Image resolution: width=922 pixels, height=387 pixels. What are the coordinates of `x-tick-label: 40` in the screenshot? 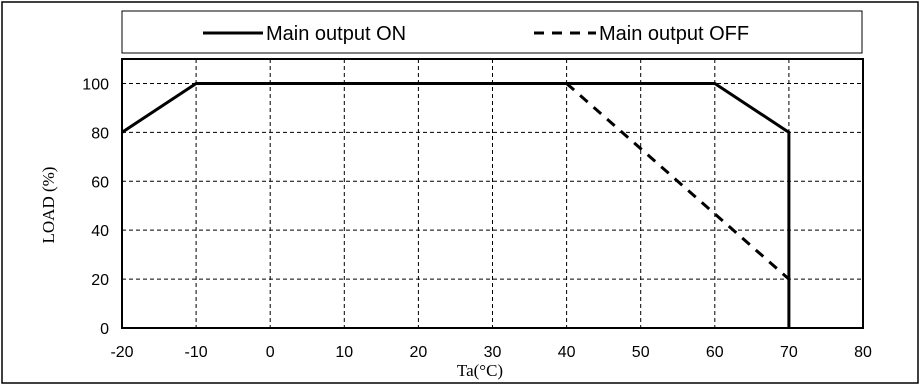 It's located at (567, 352).